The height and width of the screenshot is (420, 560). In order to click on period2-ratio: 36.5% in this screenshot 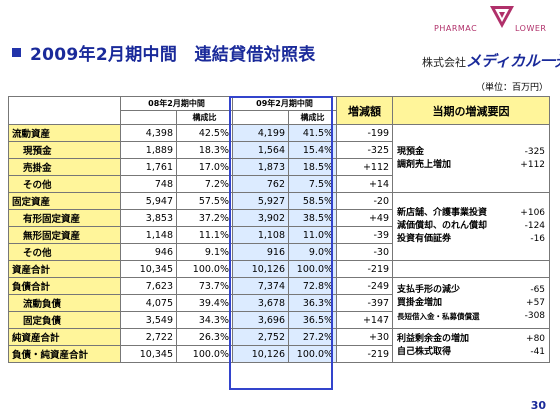, I will do `click(313, 320)`.